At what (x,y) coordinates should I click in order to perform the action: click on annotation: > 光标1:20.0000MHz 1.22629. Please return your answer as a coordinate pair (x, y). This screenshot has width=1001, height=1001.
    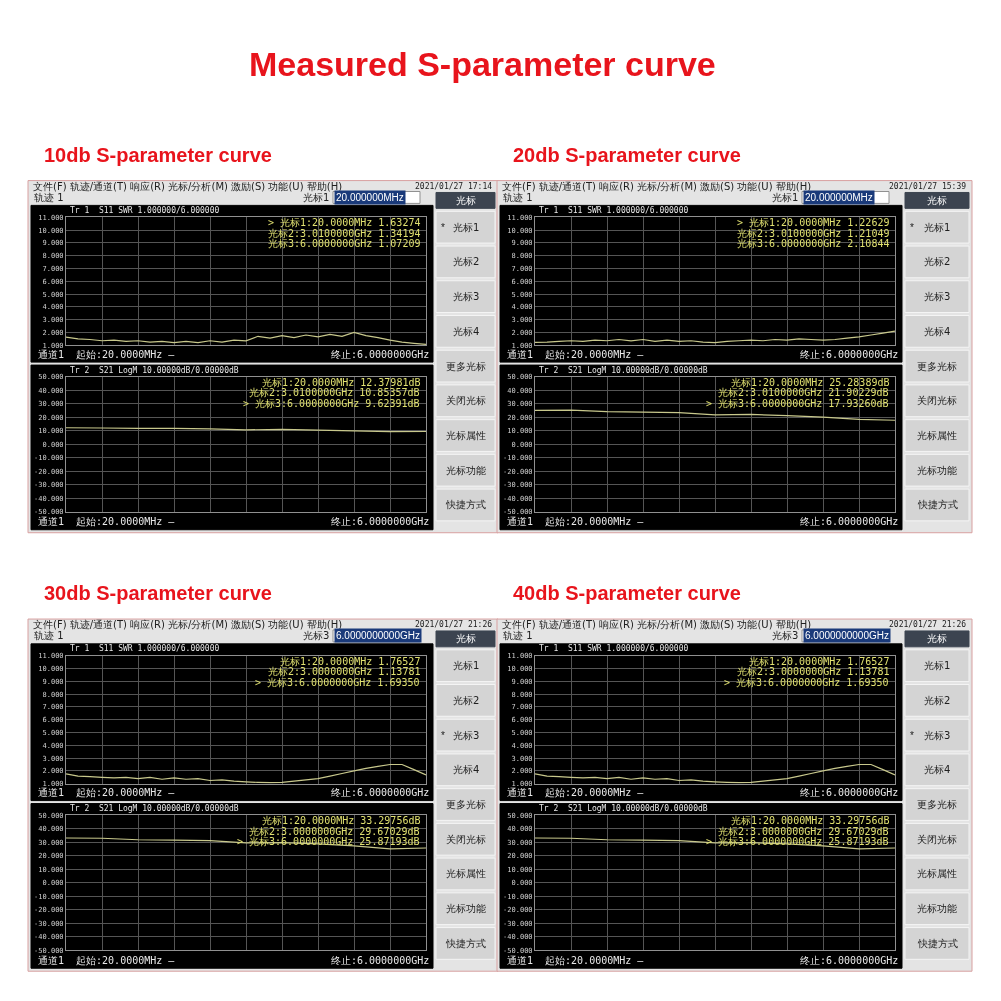
    Looking at the image, I should click on (813, 222).